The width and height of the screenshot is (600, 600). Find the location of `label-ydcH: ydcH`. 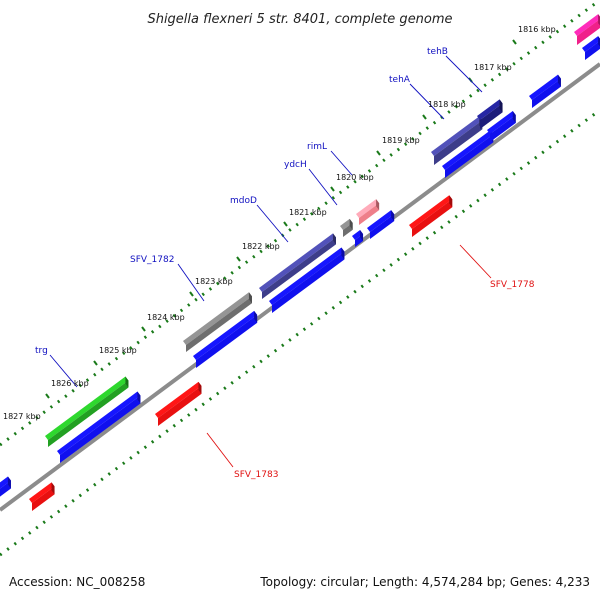

label-ydcH: ydcH is located at coordinates (295, 165).